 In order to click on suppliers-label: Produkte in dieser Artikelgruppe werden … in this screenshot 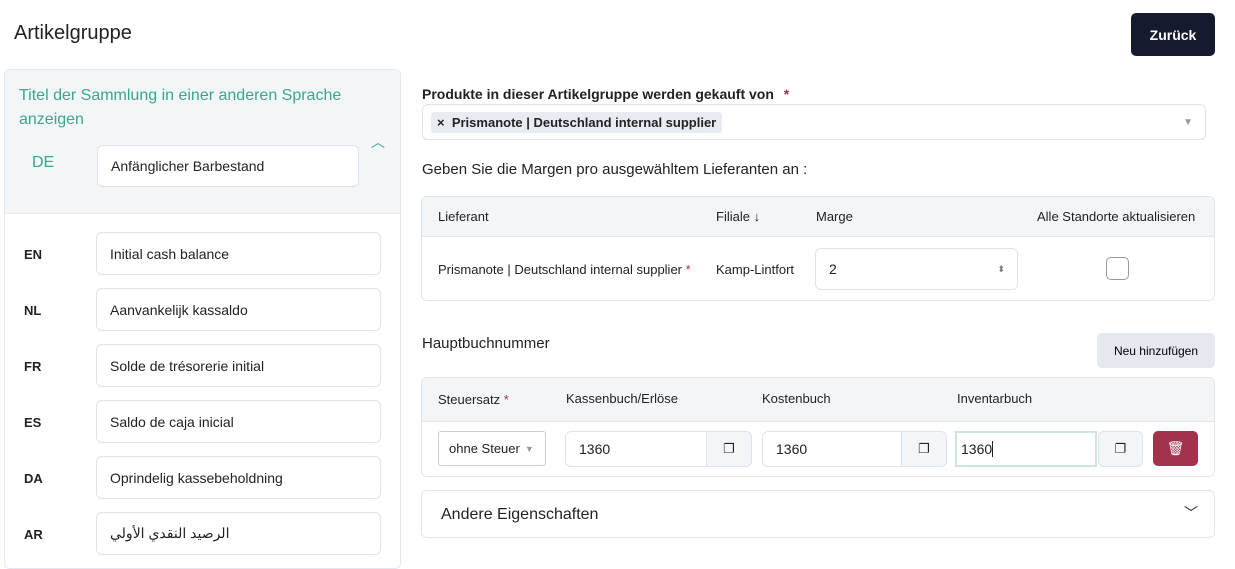, I will do `click(606, 94)`.